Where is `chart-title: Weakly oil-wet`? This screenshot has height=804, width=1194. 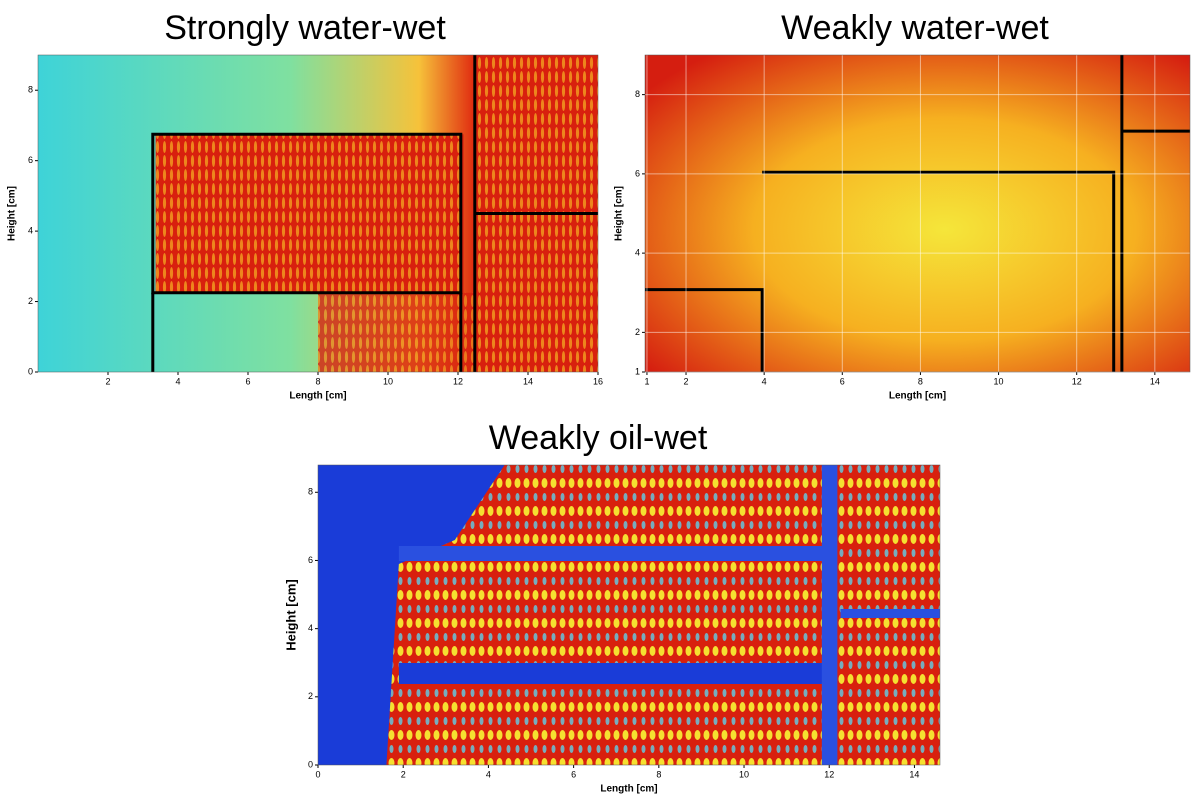
chart-title: Weakly oil-wet is located at coordinates (598, 438).